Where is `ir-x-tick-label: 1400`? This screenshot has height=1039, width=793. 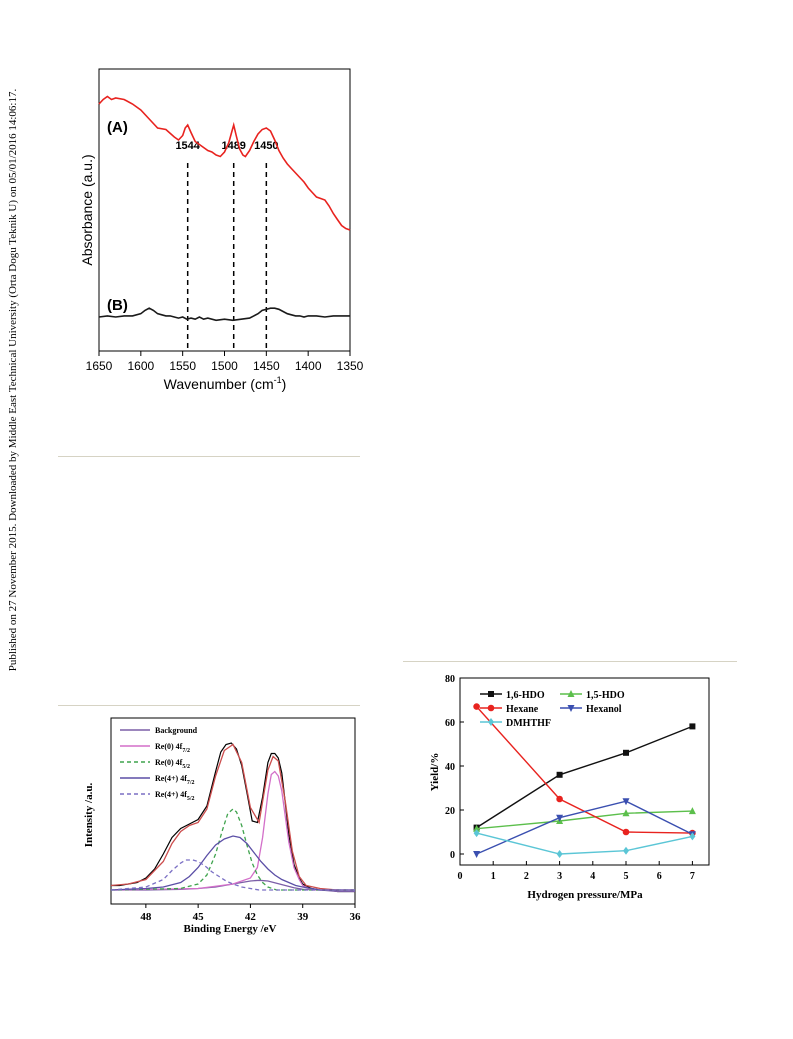
ir-x-tick-label: 1400 is located at coordinates (308, 366).